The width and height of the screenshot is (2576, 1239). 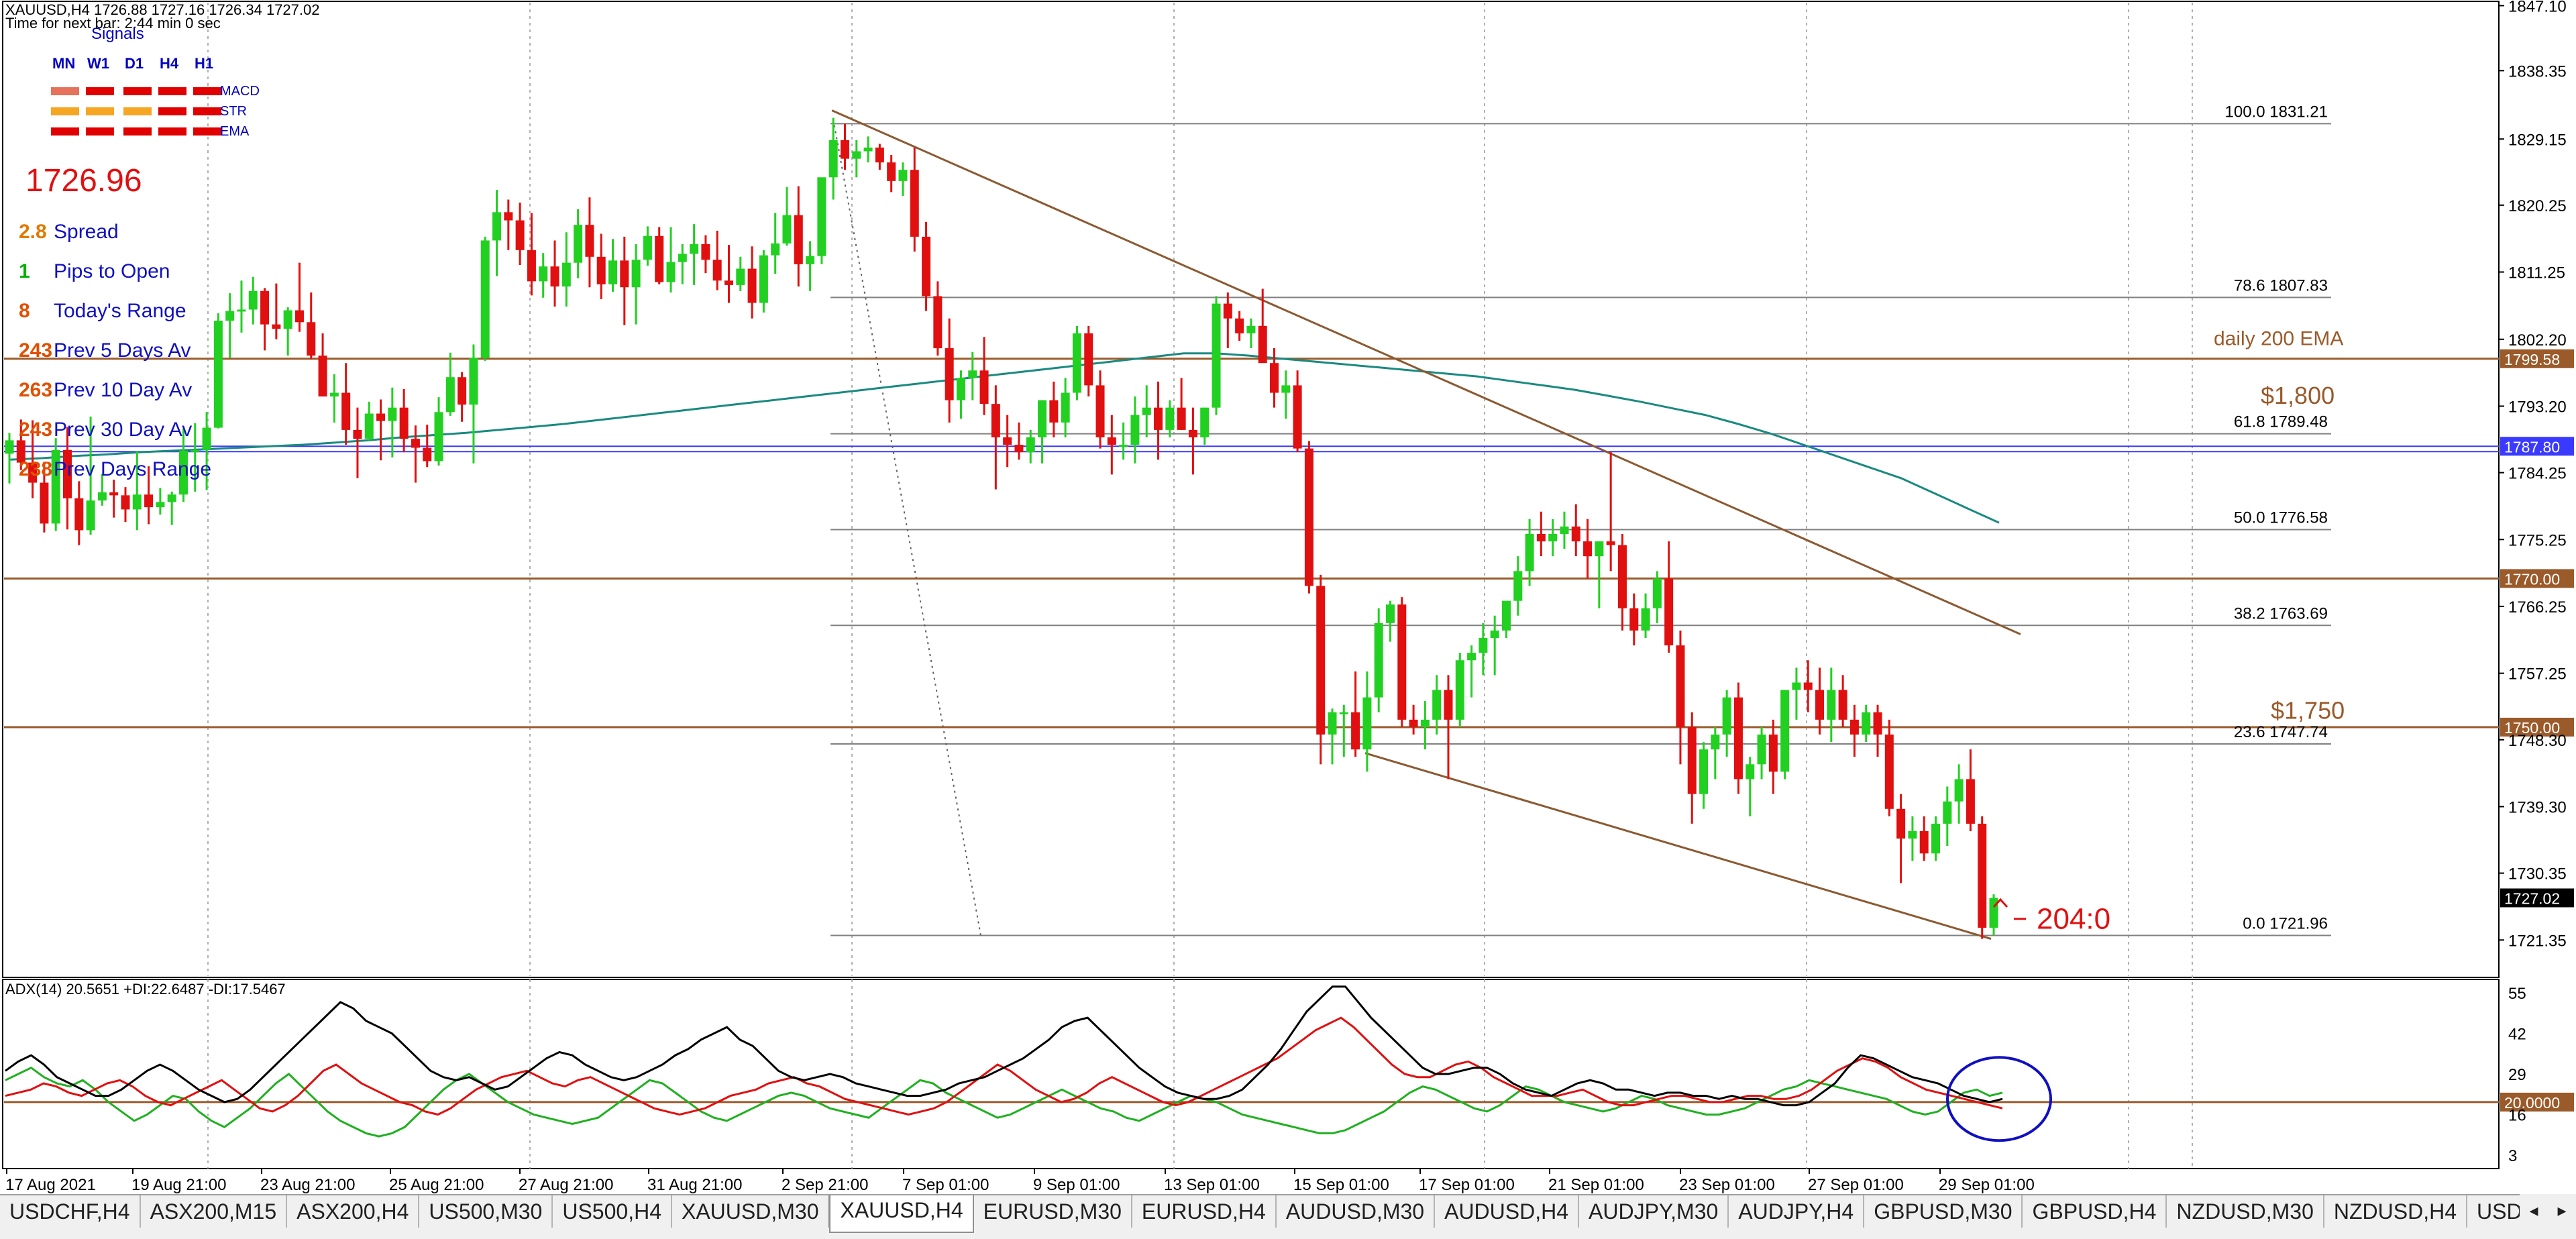 What do you see at coordinates (1943, 1211) in the screenshot?
I see `tab-gbpusd-m30: GBPUSD,M30` at bounding box center [1943, 1211].